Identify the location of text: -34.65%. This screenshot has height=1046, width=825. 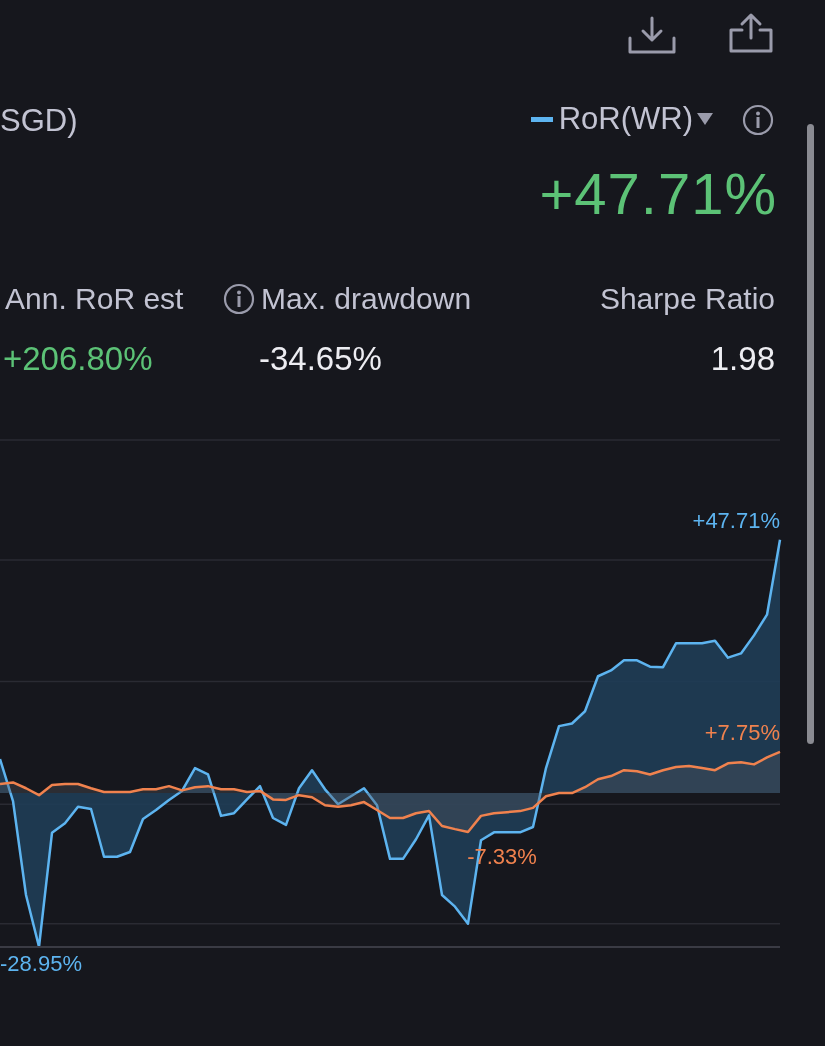
(320, 359).